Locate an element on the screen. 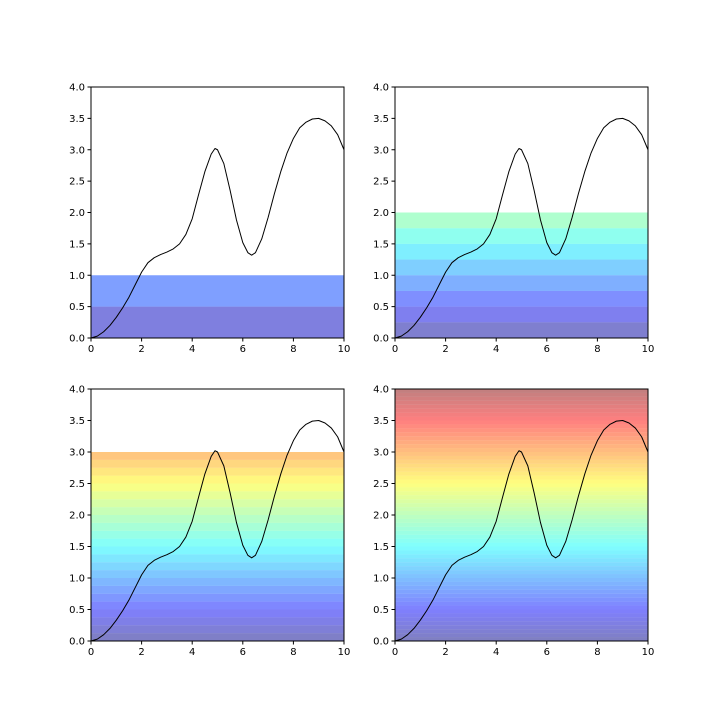 Image resolution: width=720 pixels, height=720 pixels. chart-panel-top-right: 0 2 4 6 8 10 0.0 0.5 1.0 1.5 2.0 2.5 3.0 3.5 4.0 is located at coordinates (513, 219).